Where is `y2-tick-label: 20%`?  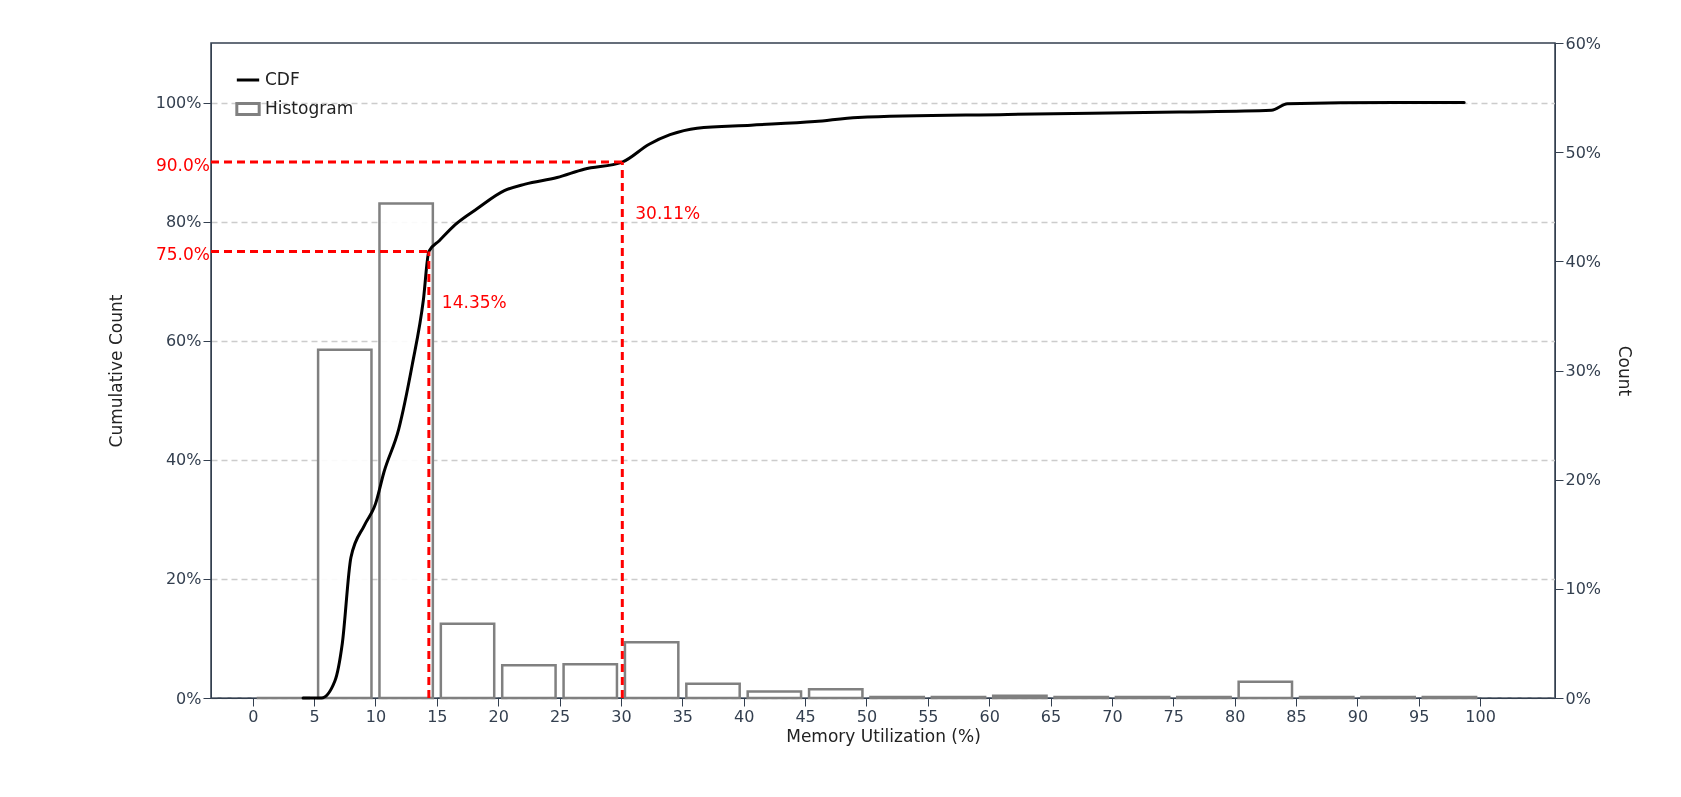 y2-tick-label: 20% is located at coordinates (1583, 480).